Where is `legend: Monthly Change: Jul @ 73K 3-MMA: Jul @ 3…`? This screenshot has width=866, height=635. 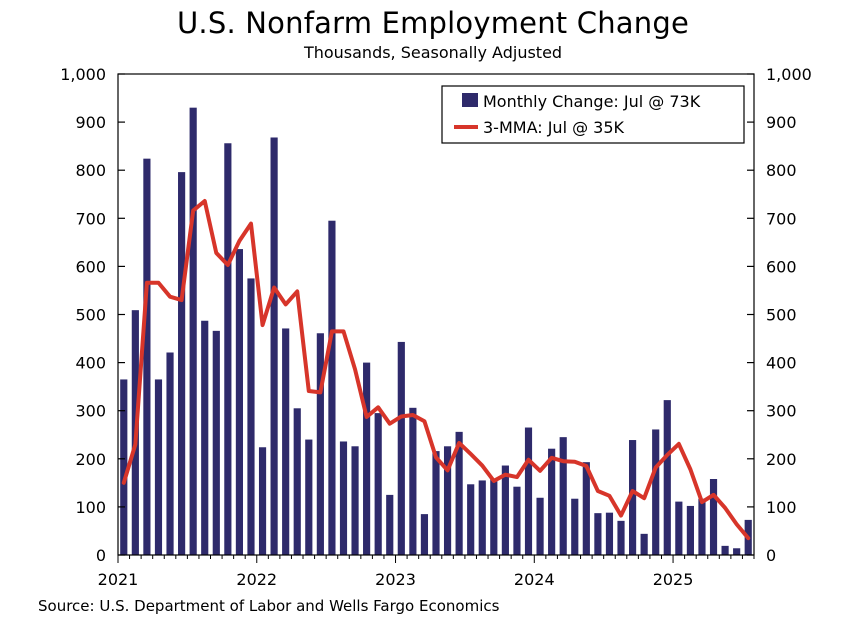 legend: Monthly Change: Jul @ 73K 3-MMA: Jul @ 3… is located at coordinates (593, 114).